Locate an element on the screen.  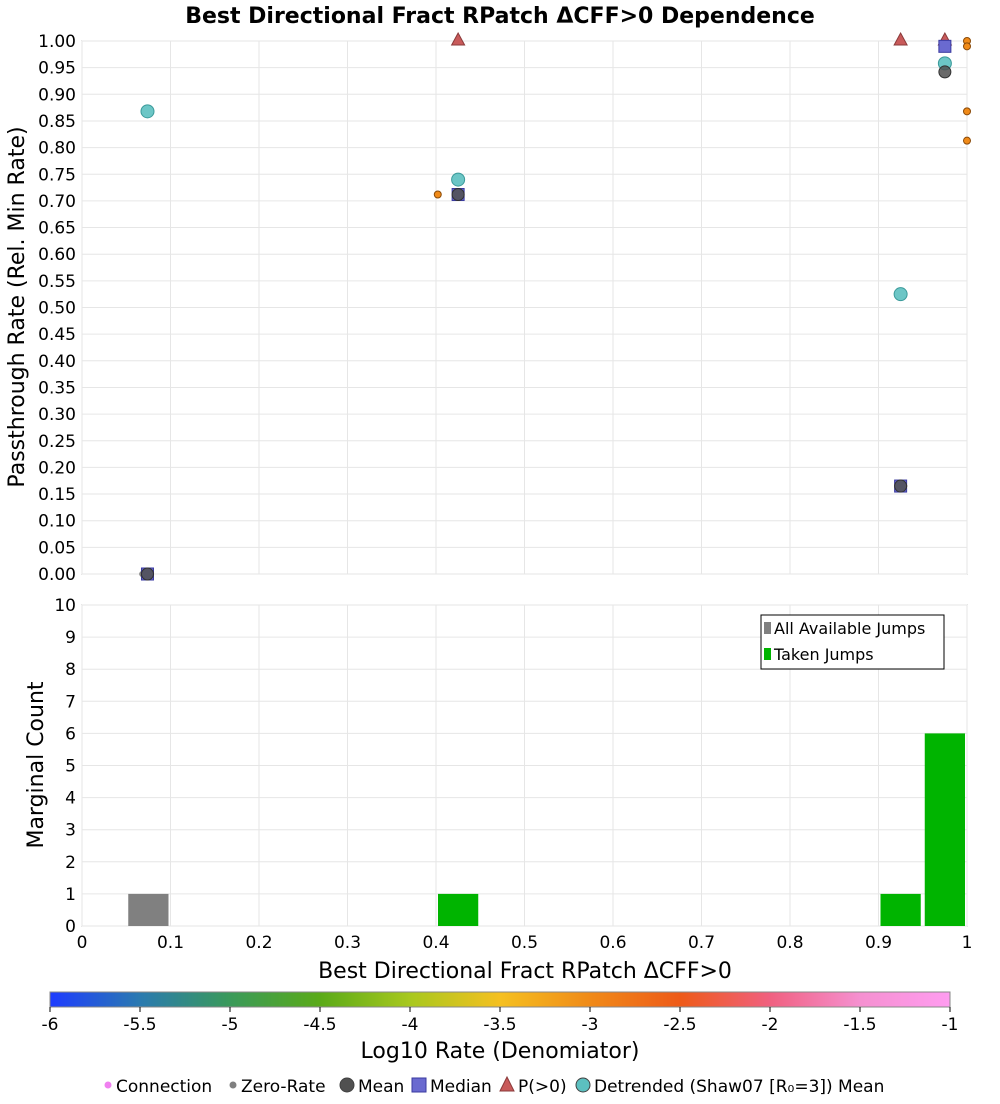
legend-label: Connection is located at coordinates (164, 1087).